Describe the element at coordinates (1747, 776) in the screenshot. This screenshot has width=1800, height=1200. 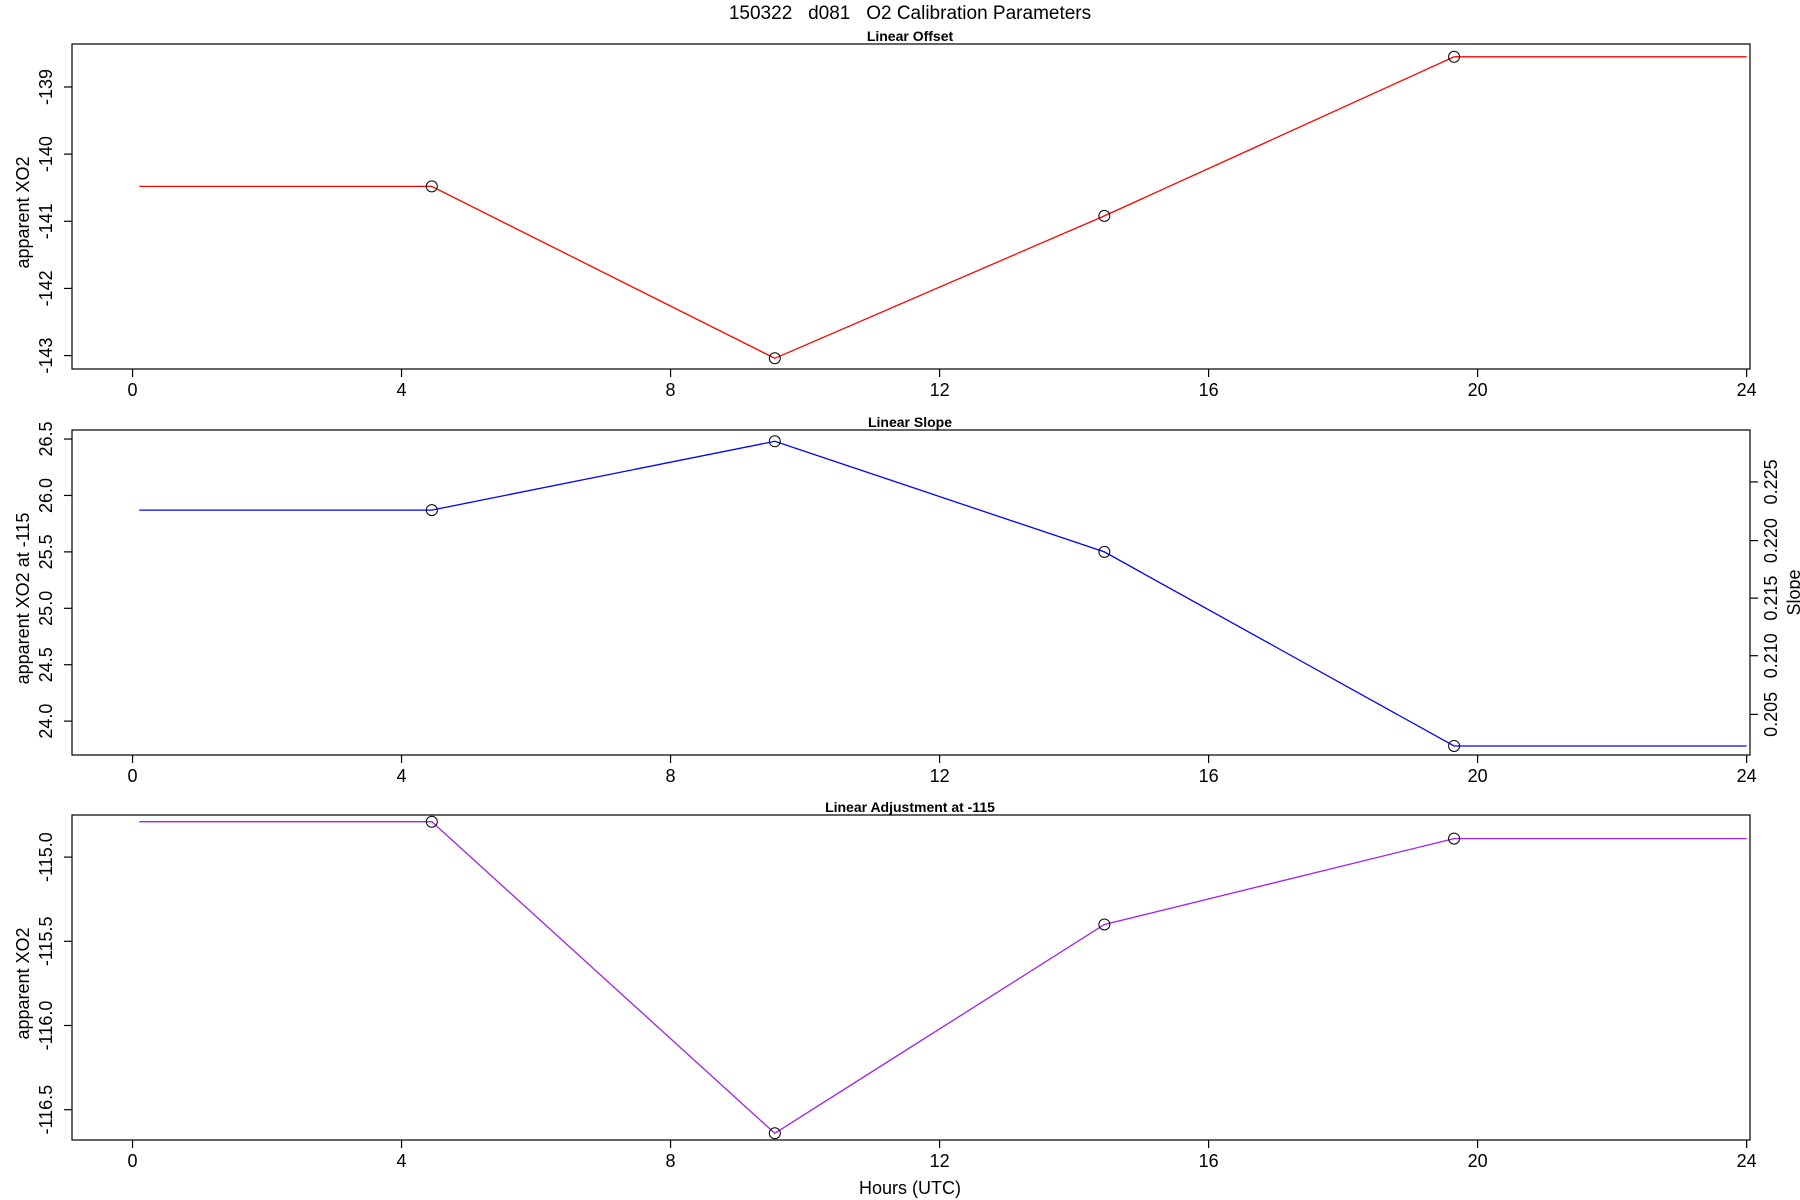
I see `panel-2-x-tick-label: 24` at that location.